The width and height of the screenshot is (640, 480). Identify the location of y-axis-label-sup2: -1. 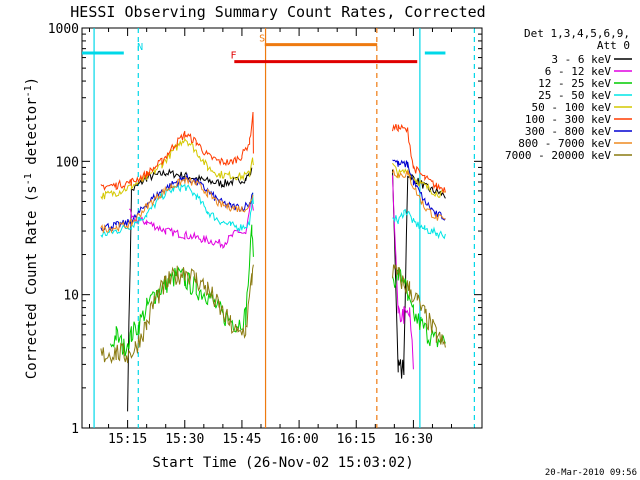
(28, 91).